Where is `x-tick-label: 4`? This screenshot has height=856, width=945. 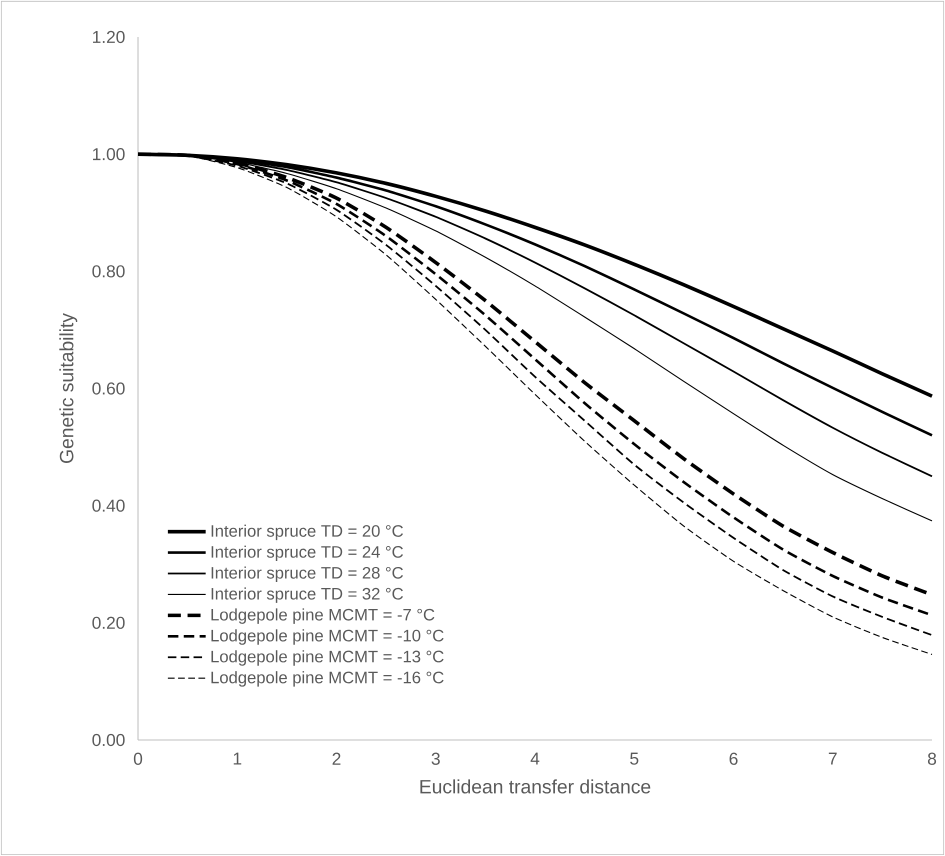 x-tick-label: 4 is located at coordinates (535, 758).